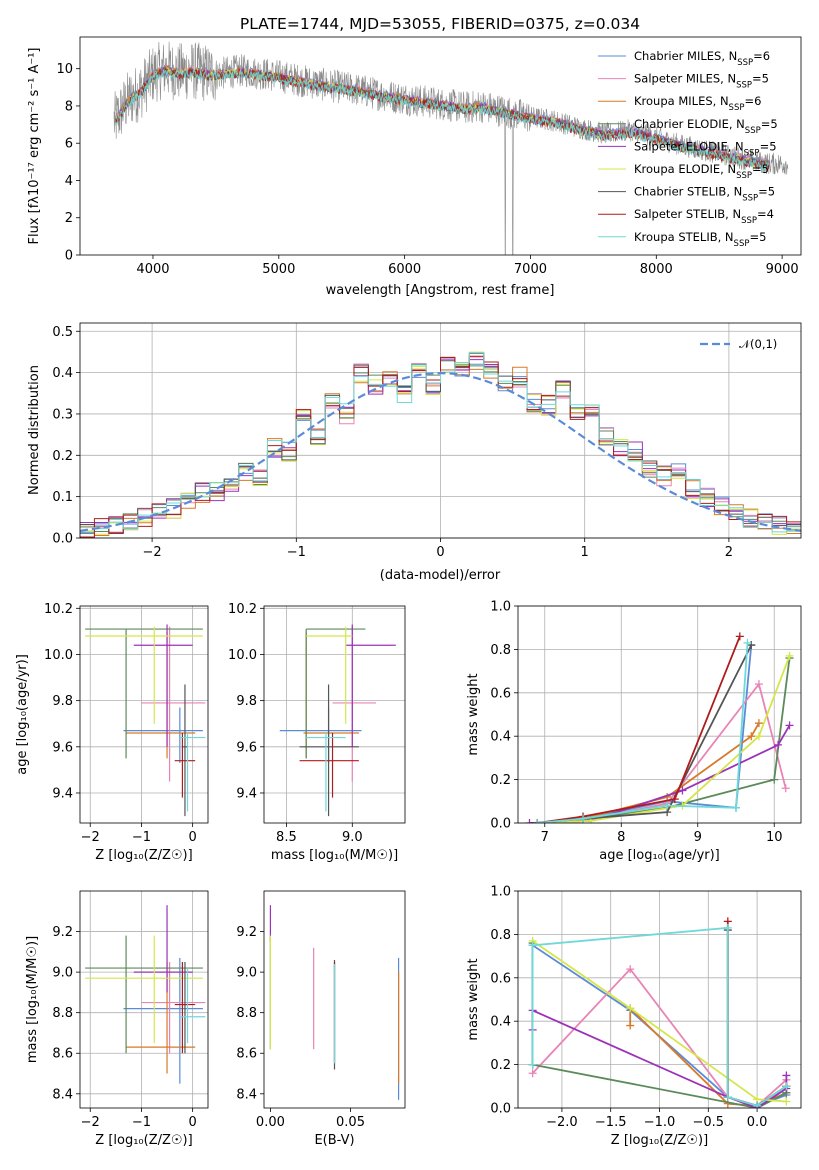  Describe the element at coordinates (34, 146) in the screenshot. I see `y-axis-label: Flux [fλ10⁻¹⁷ erg cm⁻² s⁻¹ A⁻¹]` at that location.